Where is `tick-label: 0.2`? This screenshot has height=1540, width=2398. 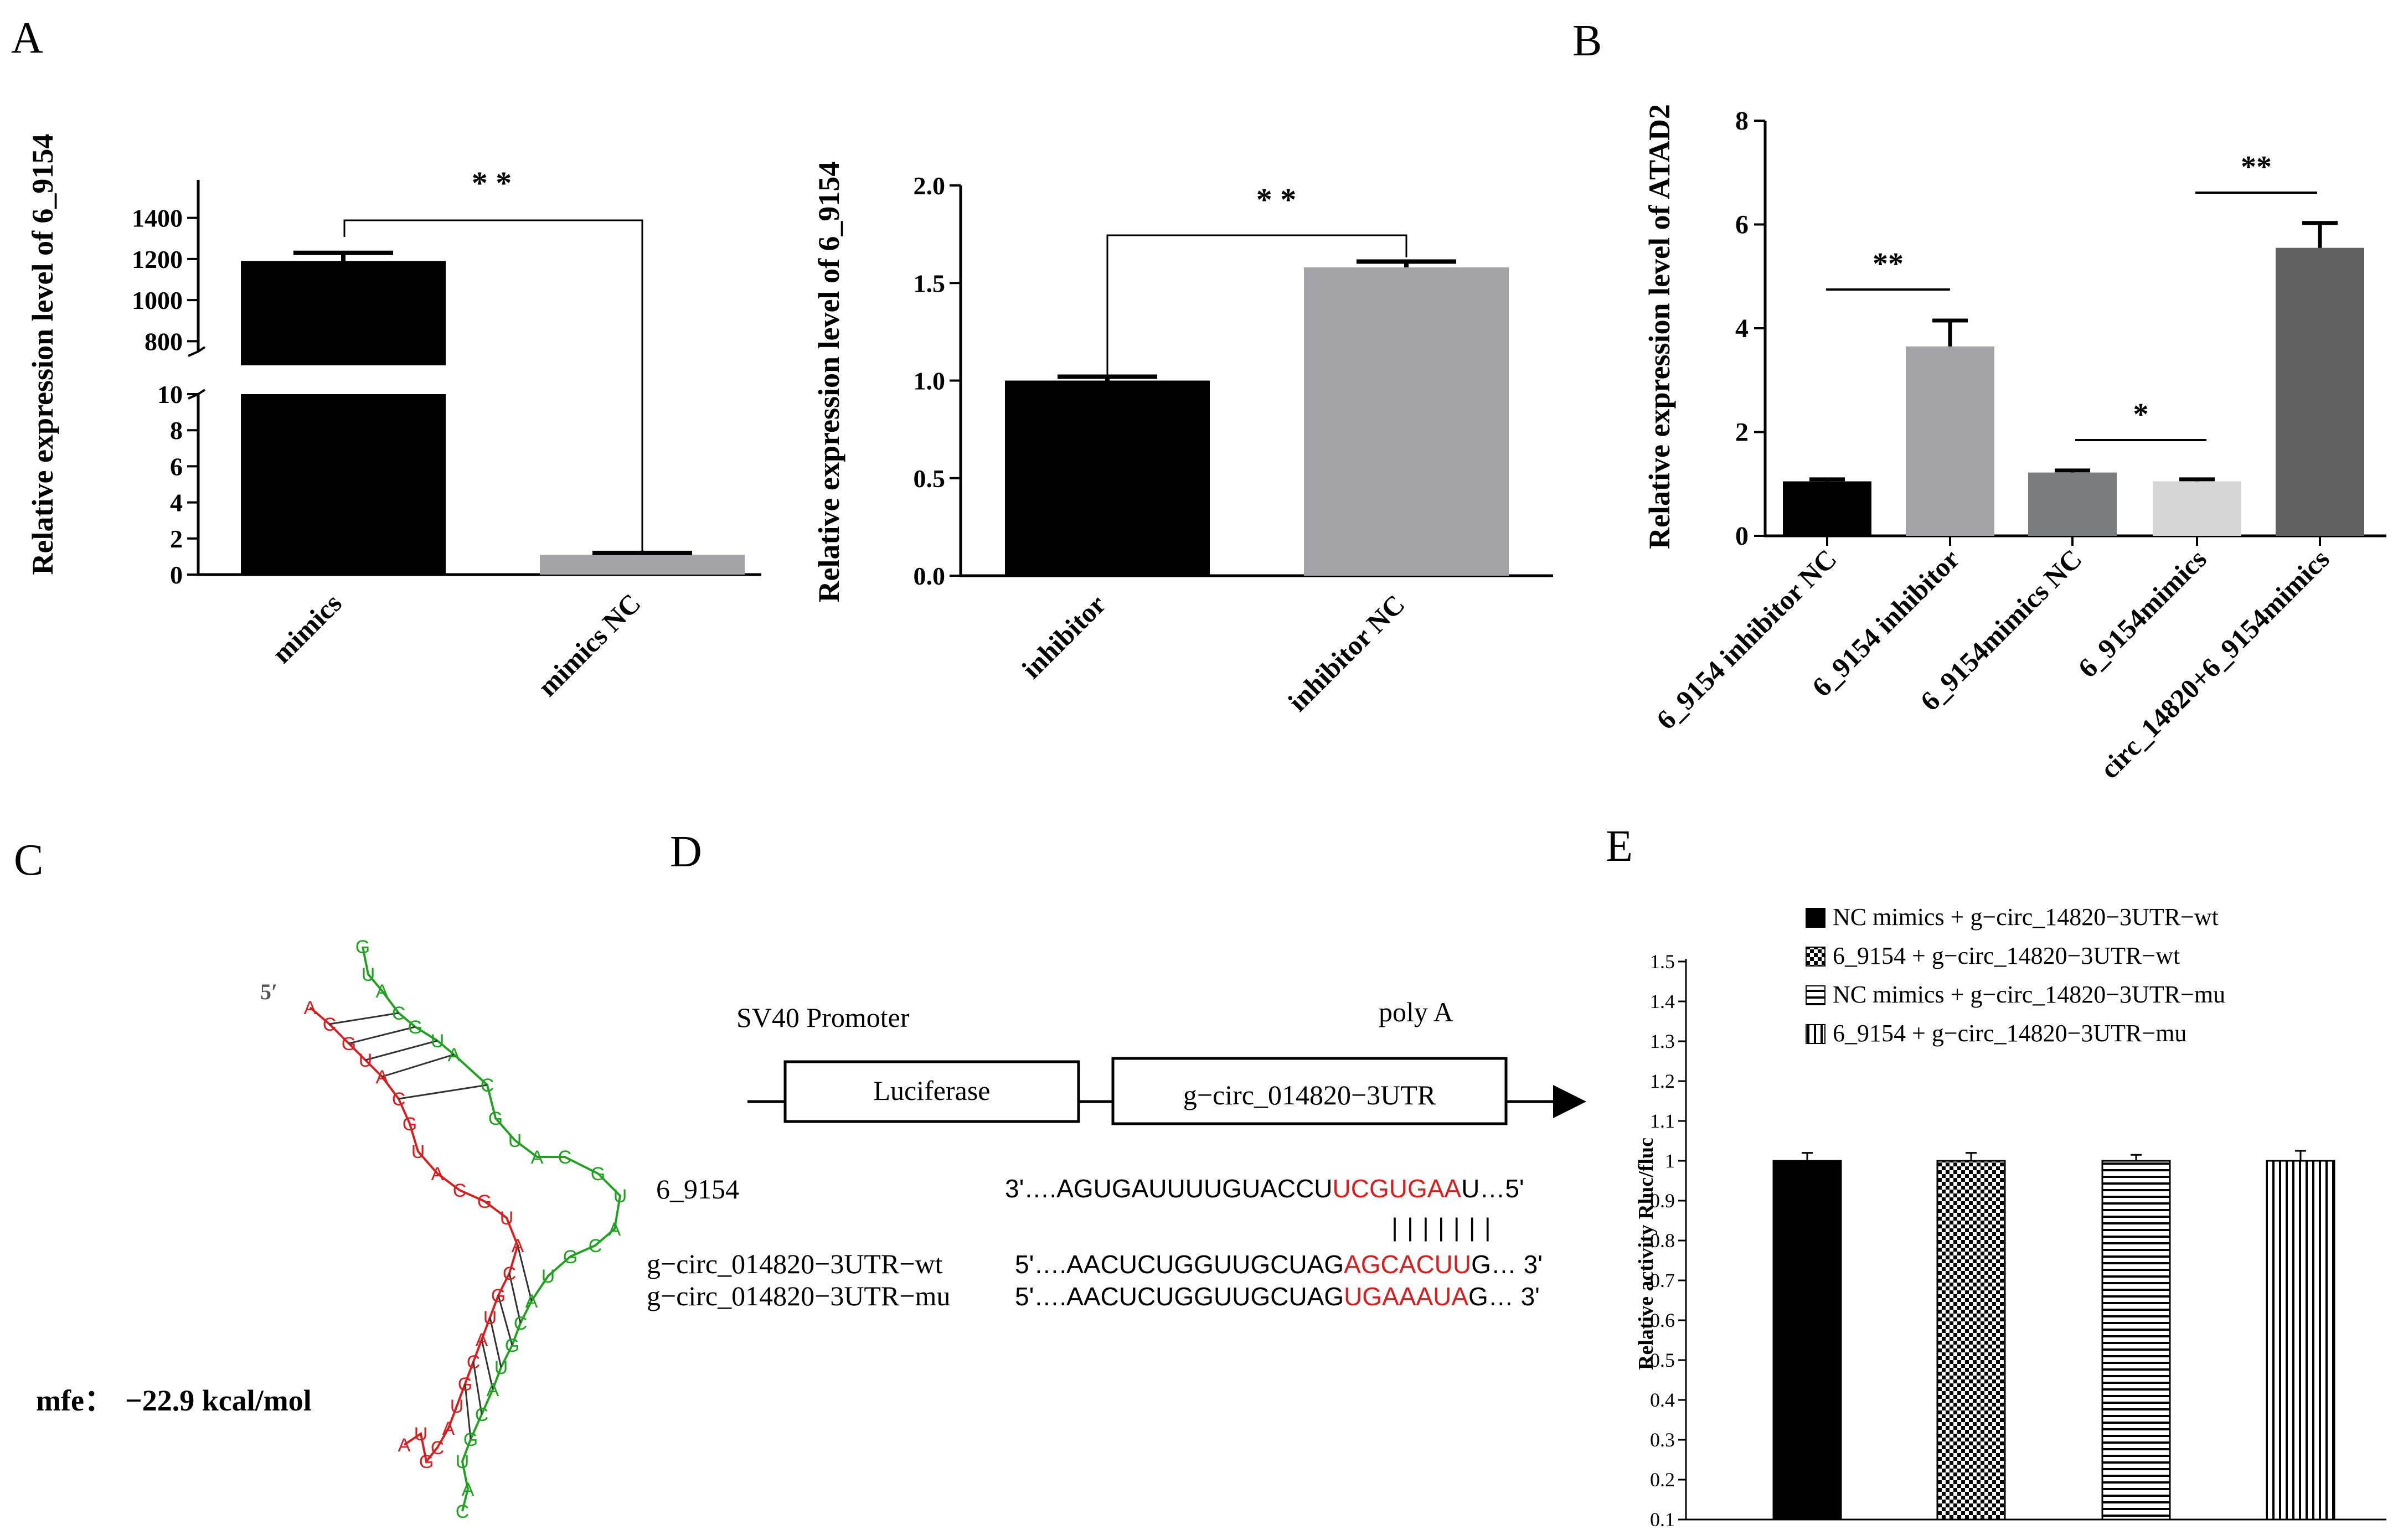 tick-label: 0.2 is located at coordinates (1663, 1480).